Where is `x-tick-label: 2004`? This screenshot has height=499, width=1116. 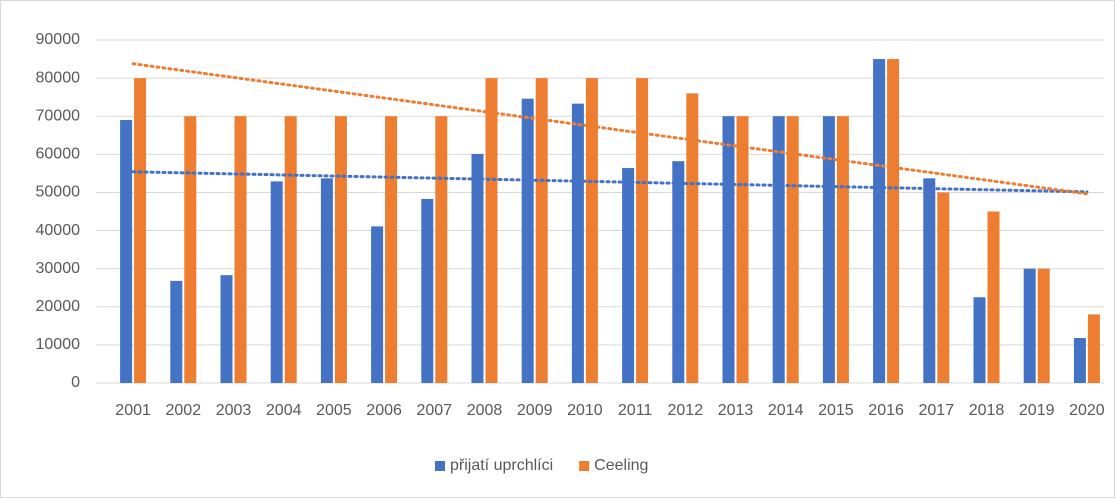
x-tick-label: 2004 is located at coordinates (284, 410).